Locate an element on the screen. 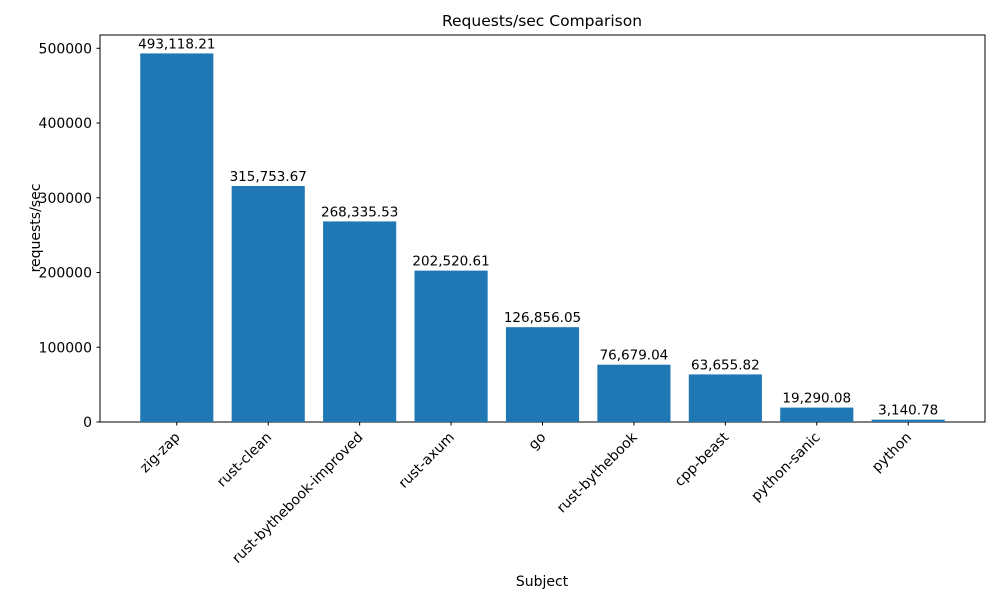 The height and width of the screenshot is (600, 1000). bar-value-label: 19,290.08 is located at coordinates (816, 399).